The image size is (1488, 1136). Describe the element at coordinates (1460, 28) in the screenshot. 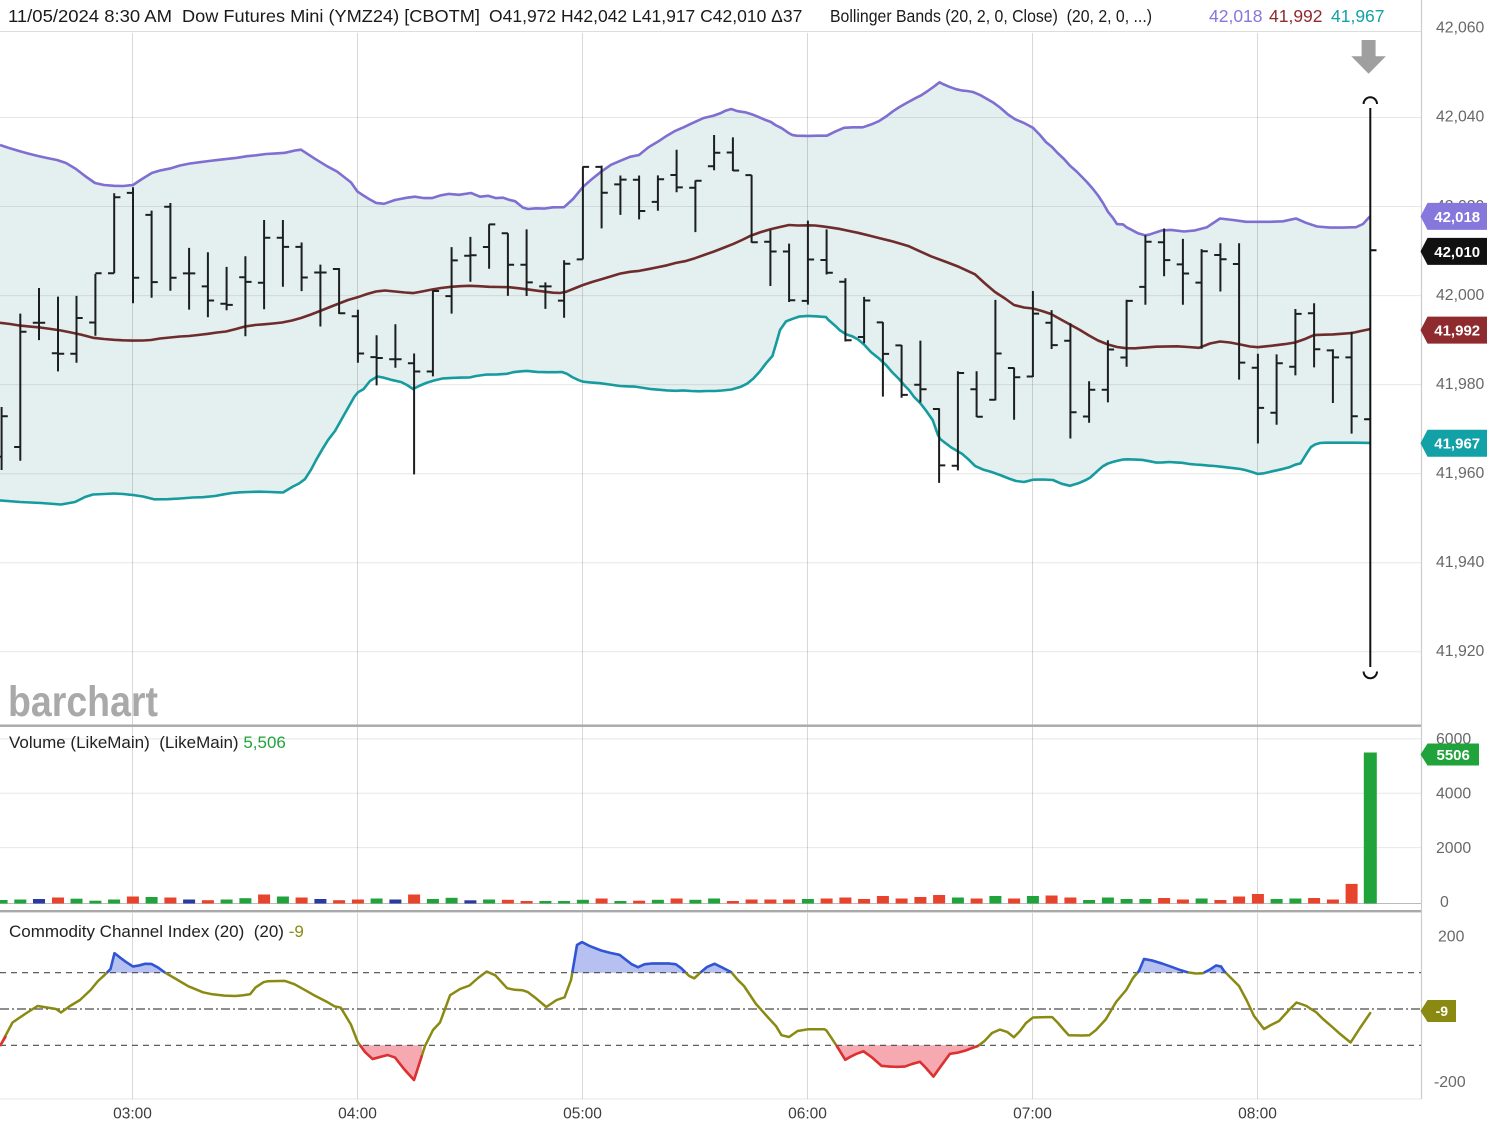

I see `svg-text: 42,060` at that location.